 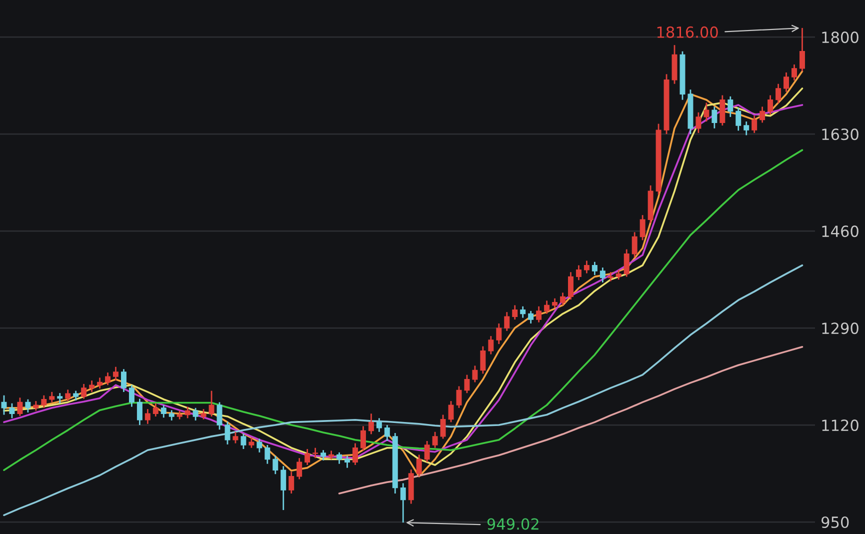 I want to click on y-tick-label: 950, so click(x=835, y=522).